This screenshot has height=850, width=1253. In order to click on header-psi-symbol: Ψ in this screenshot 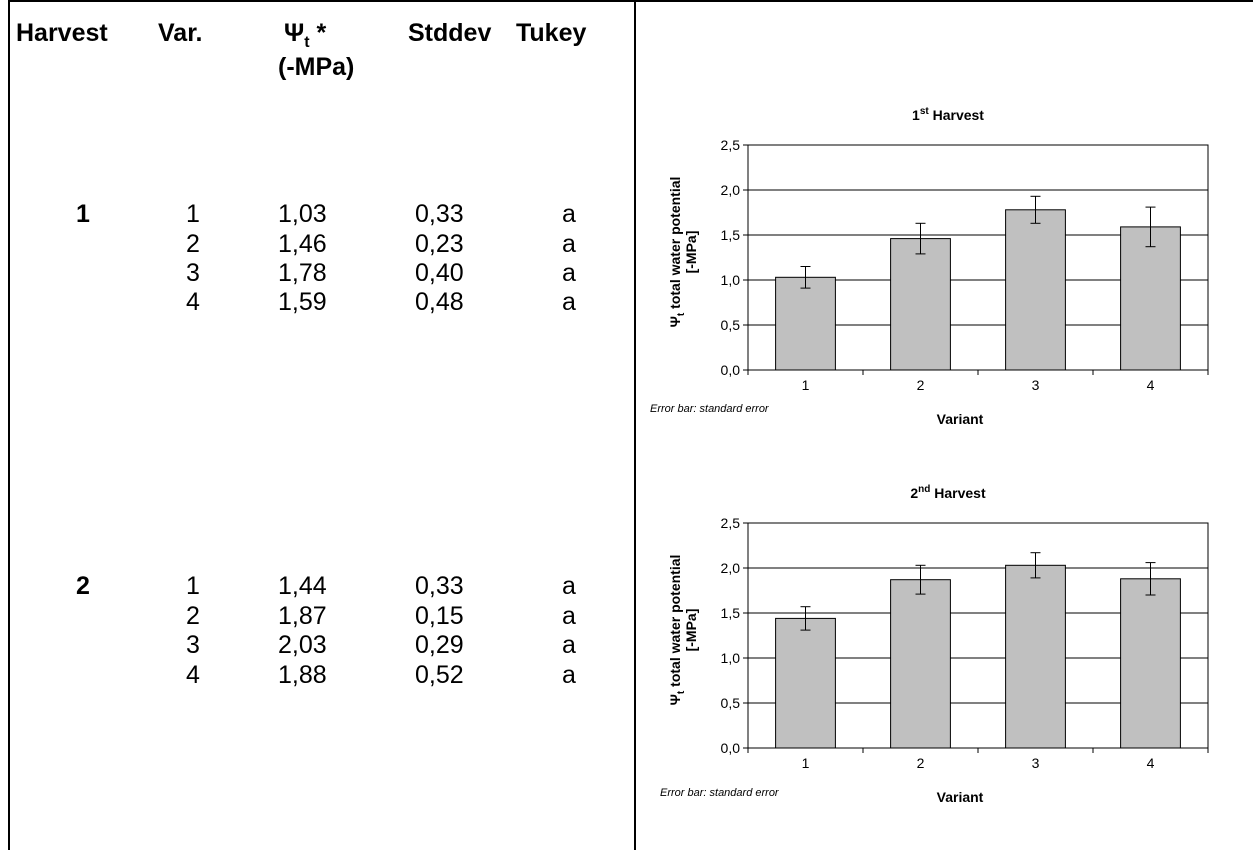, I will do `click(294, 33)`.